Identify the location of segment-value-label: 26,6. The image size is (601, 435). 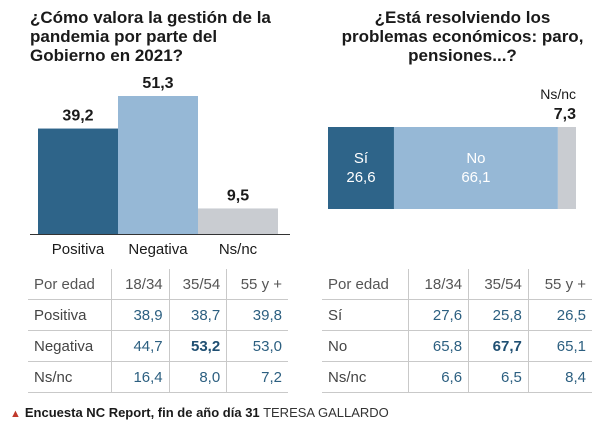
(360, 177).